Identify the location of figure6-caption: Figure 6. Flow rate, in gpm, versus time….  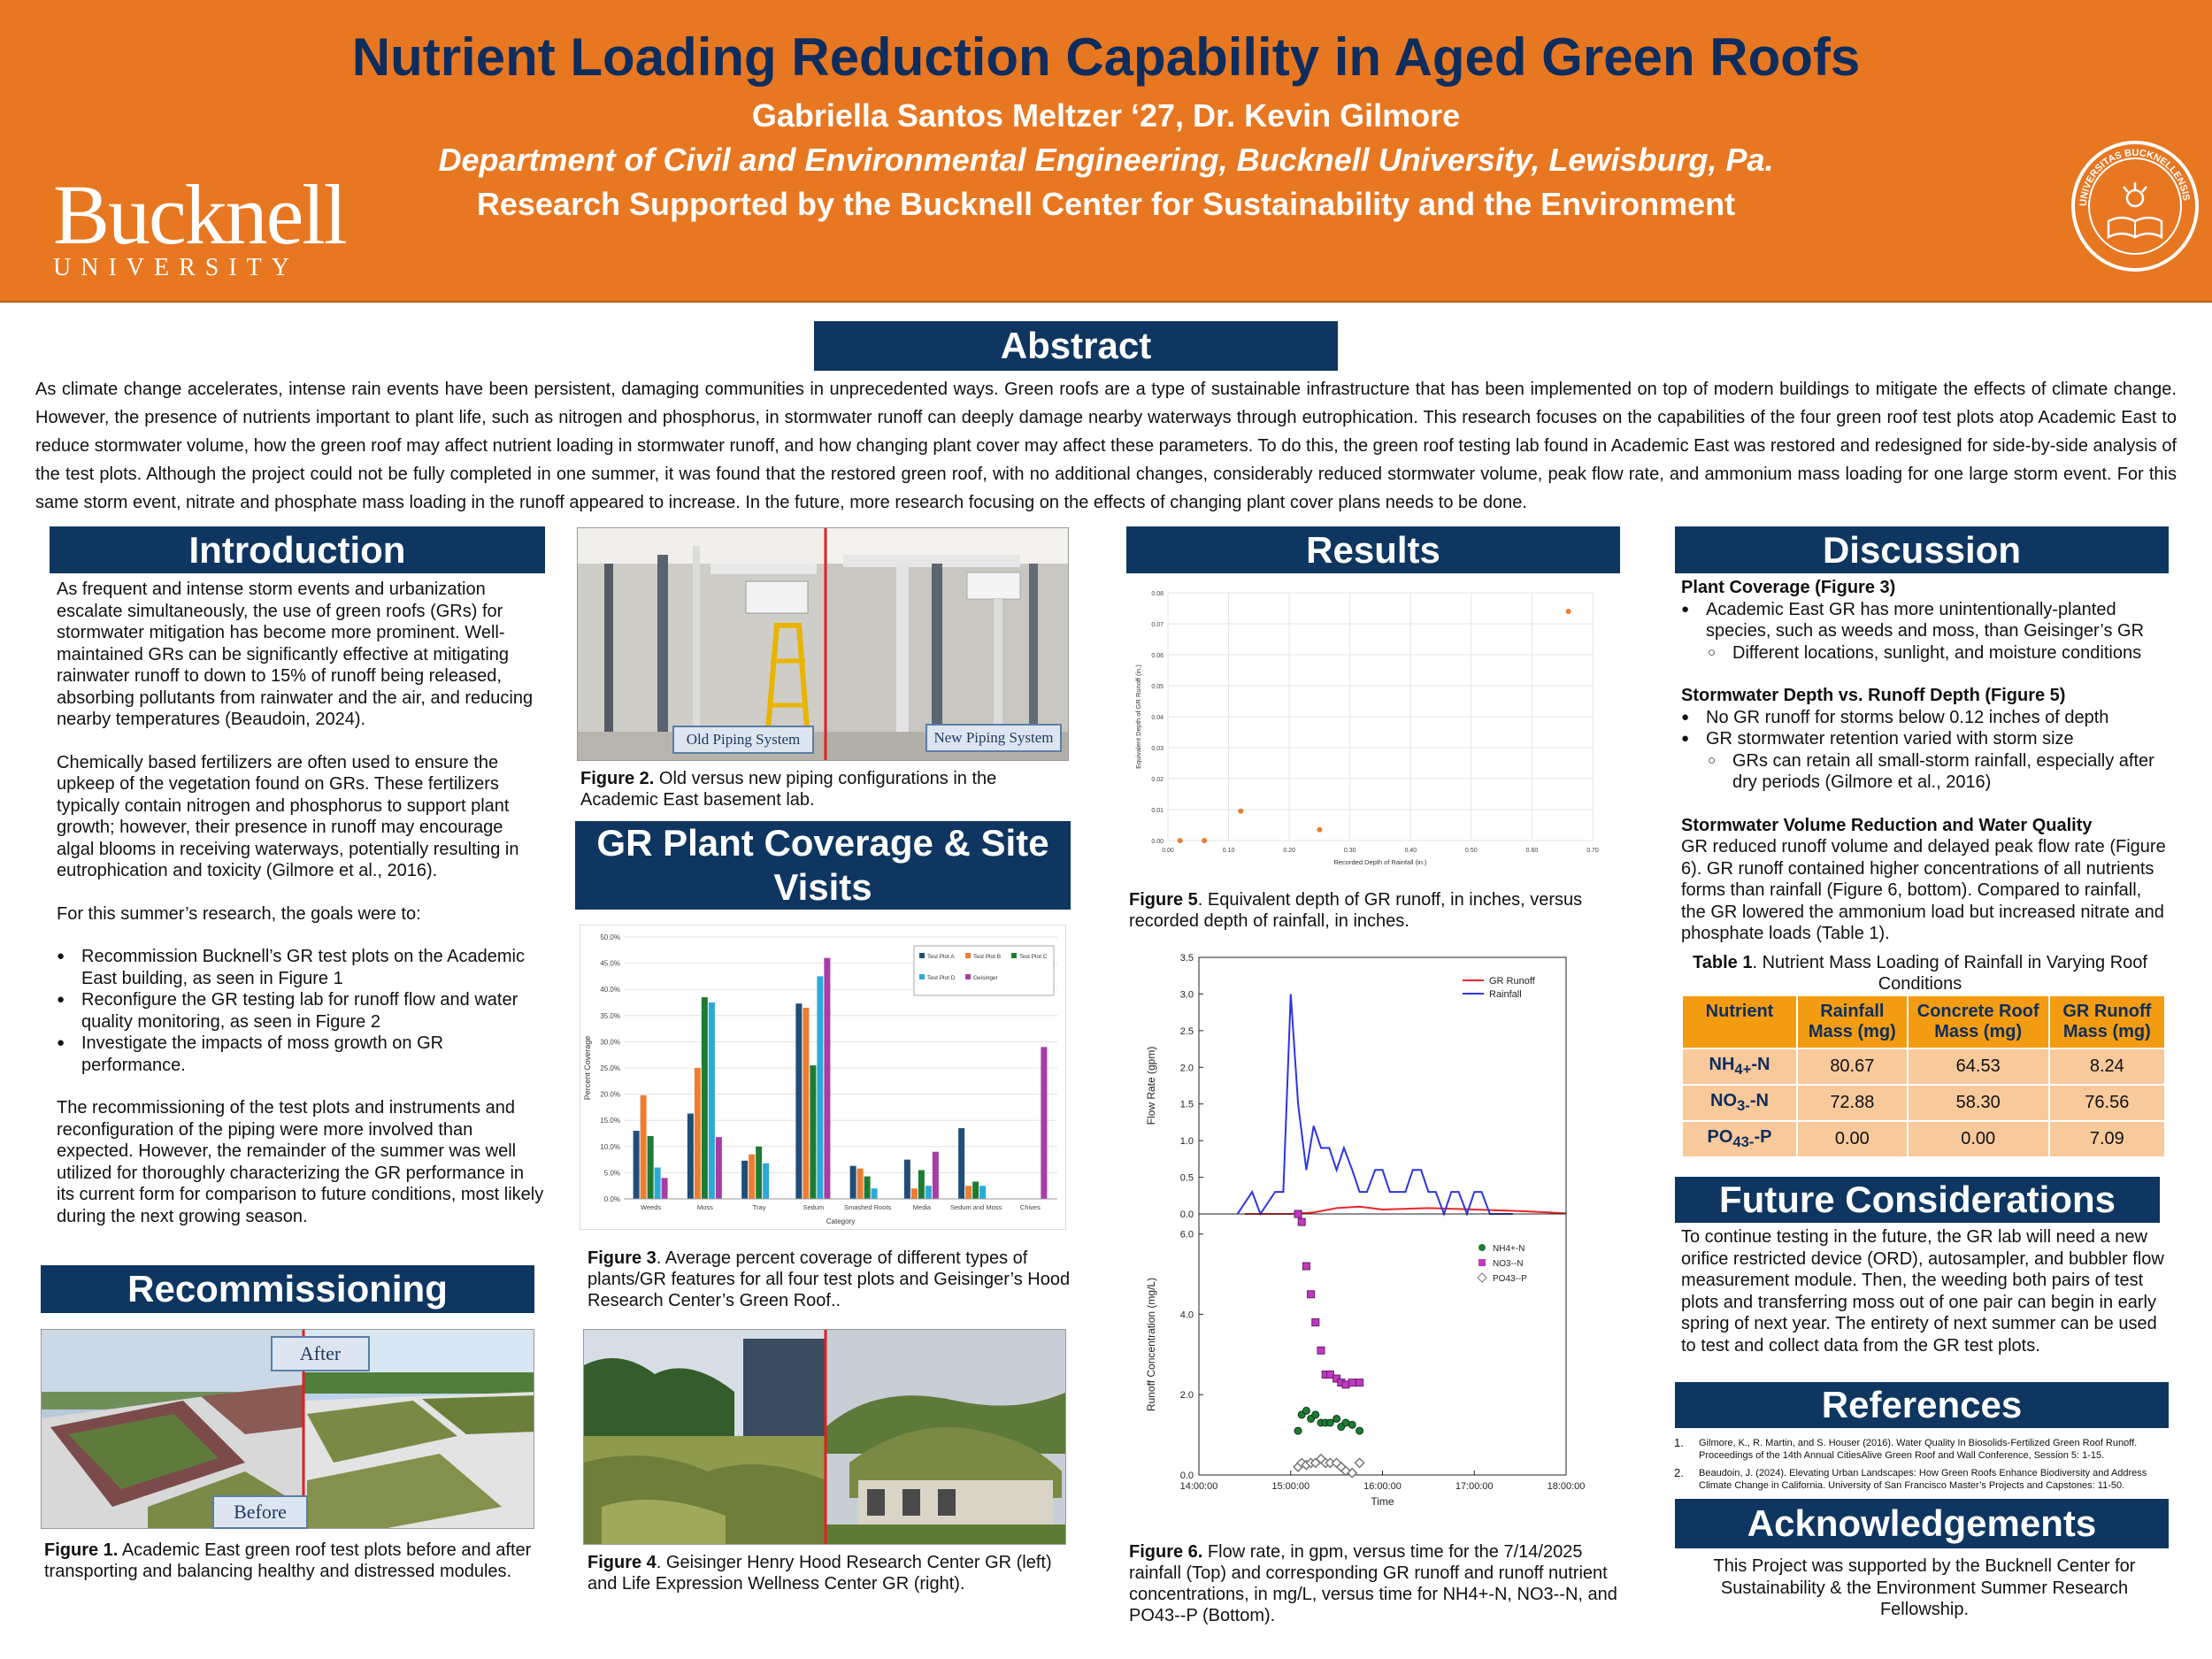
(1373, 1584).